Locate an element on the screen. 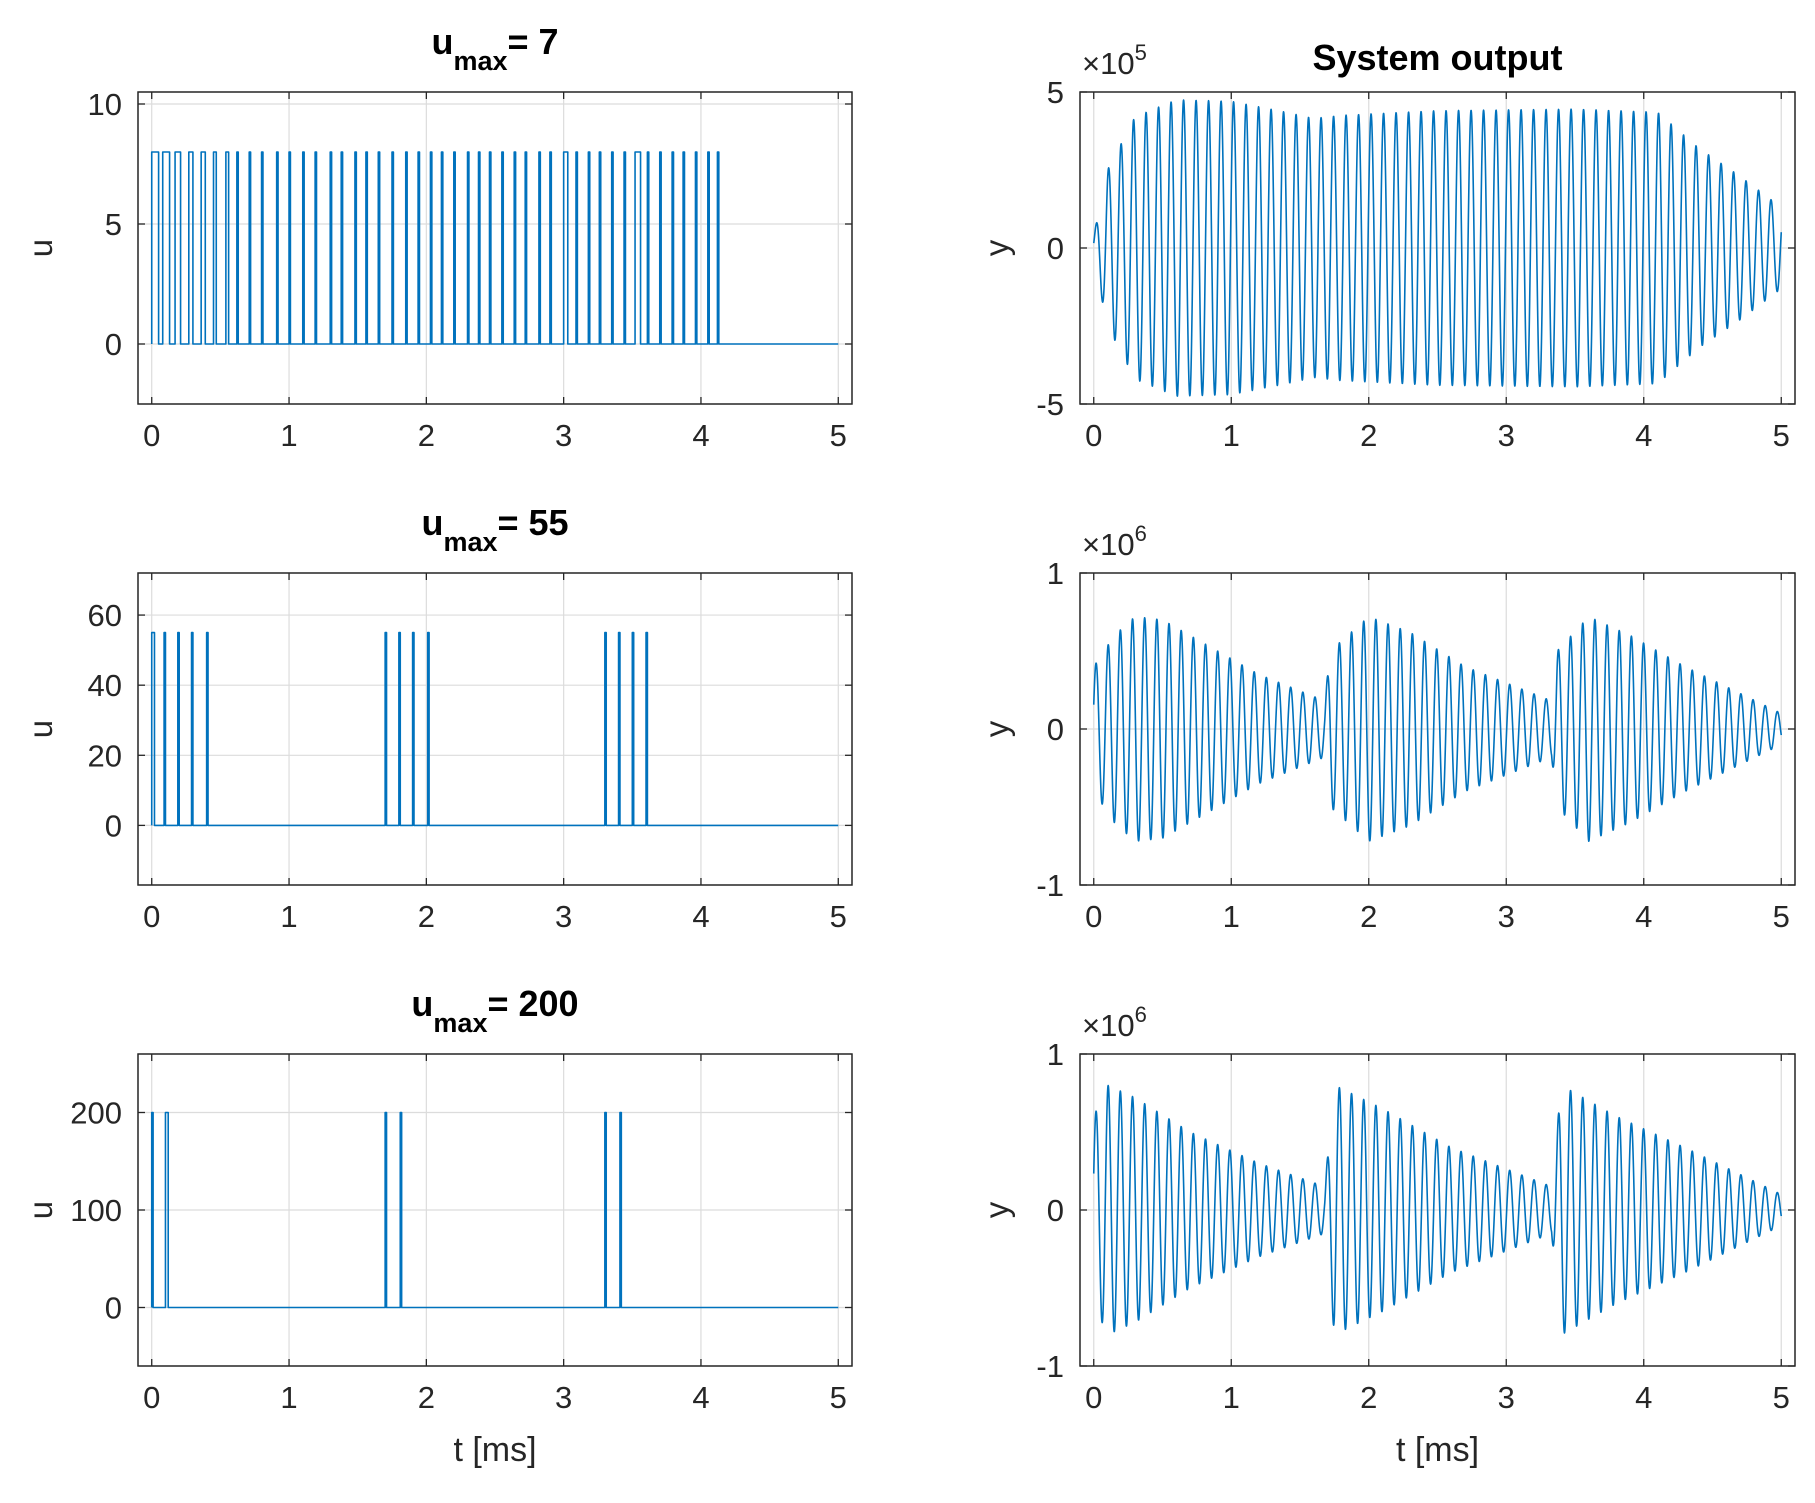 This screenshot has width=1815, height=1503. y-tick-label: -5 is located at coordinates (1050, 404).